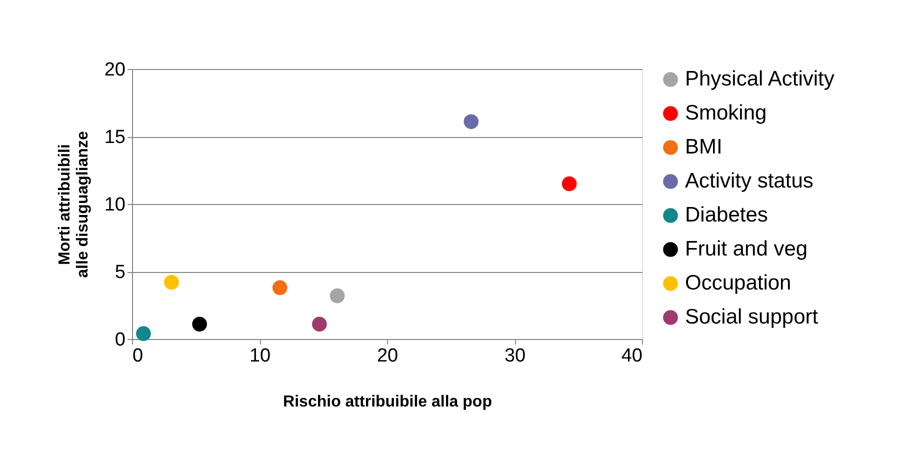 This screenshot has height=453, width=906. What do you see at coordinates (120, 272) in the screenshot?
I see `y-tick-label: 5` at bounding box center [120, 272].